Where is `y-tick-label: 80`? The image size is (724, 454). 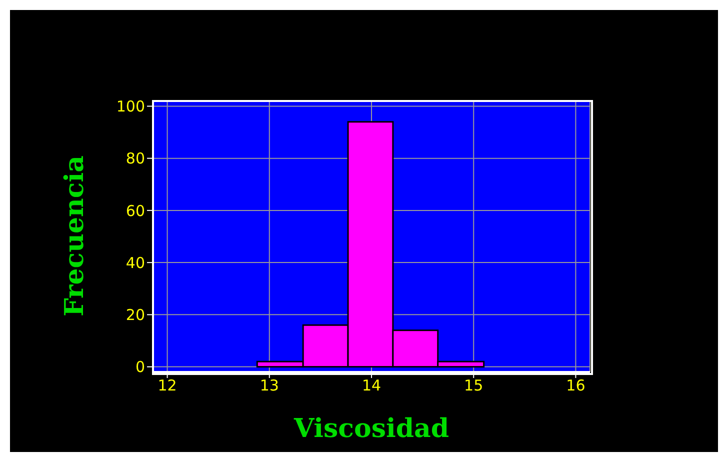
y-tick-label: 80 is located at coordinates (135, 159).